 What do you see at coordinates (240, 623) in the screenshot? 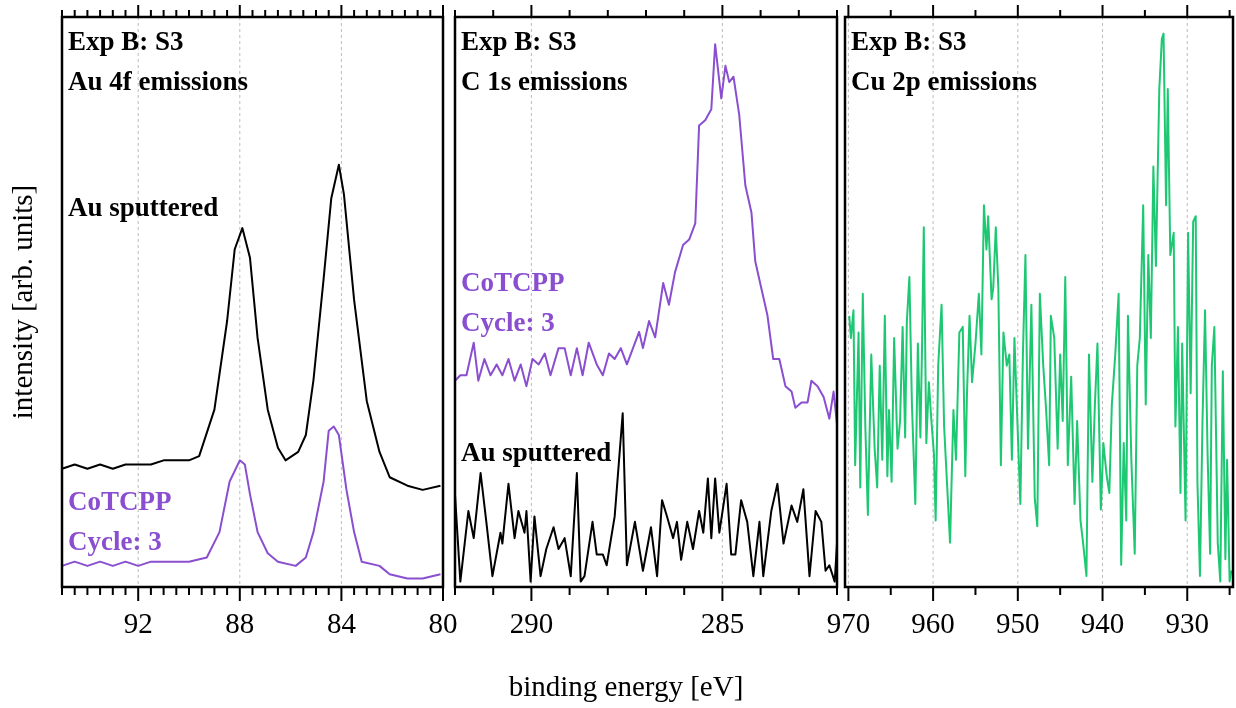
I see `x-tick-label: 88` at bounding box center [240, 623].